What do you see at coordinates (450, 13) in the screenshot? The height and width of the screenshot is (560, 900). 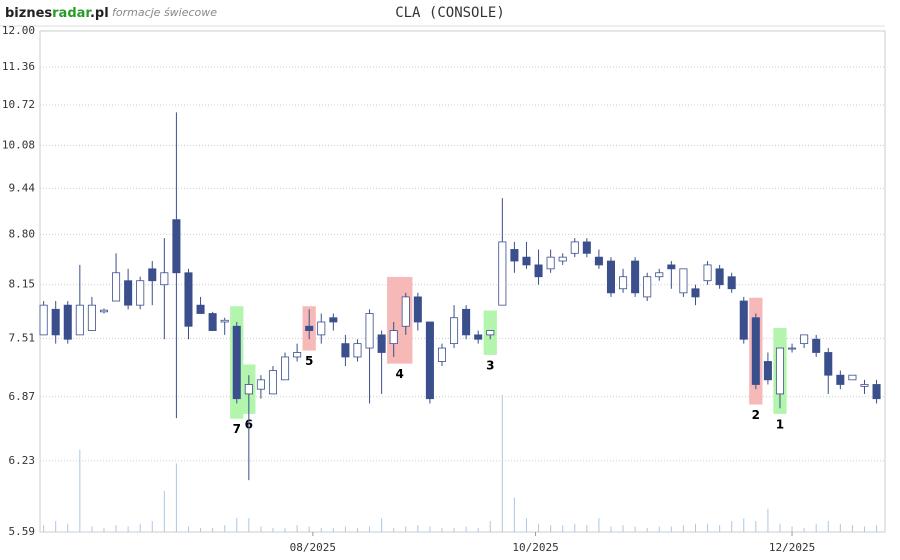 I see `chart-title: CLA (CONSOLE)` at bounding box center [450, 13].